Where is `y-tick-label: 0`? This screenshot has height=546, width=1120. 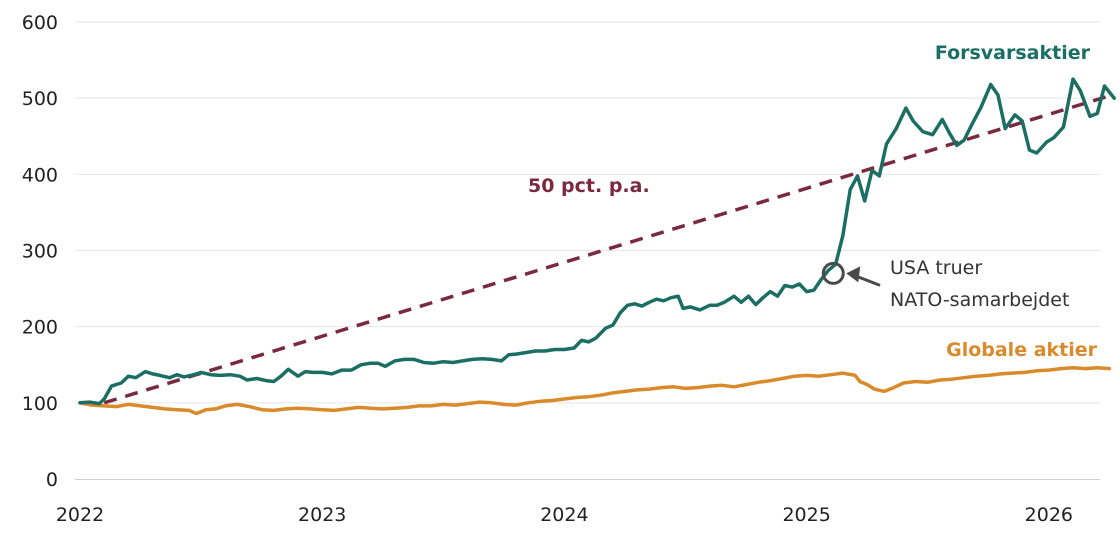 y-tick-label: 0 is located at coordinates (52, 480).